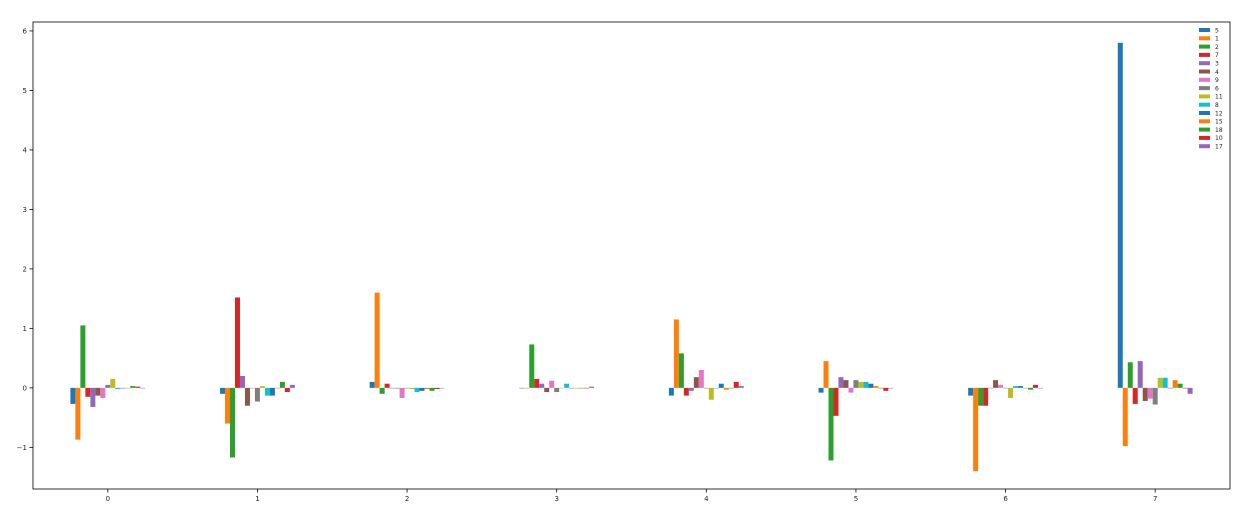  I want to click on y-tick-label: −1, so click(22, 448).